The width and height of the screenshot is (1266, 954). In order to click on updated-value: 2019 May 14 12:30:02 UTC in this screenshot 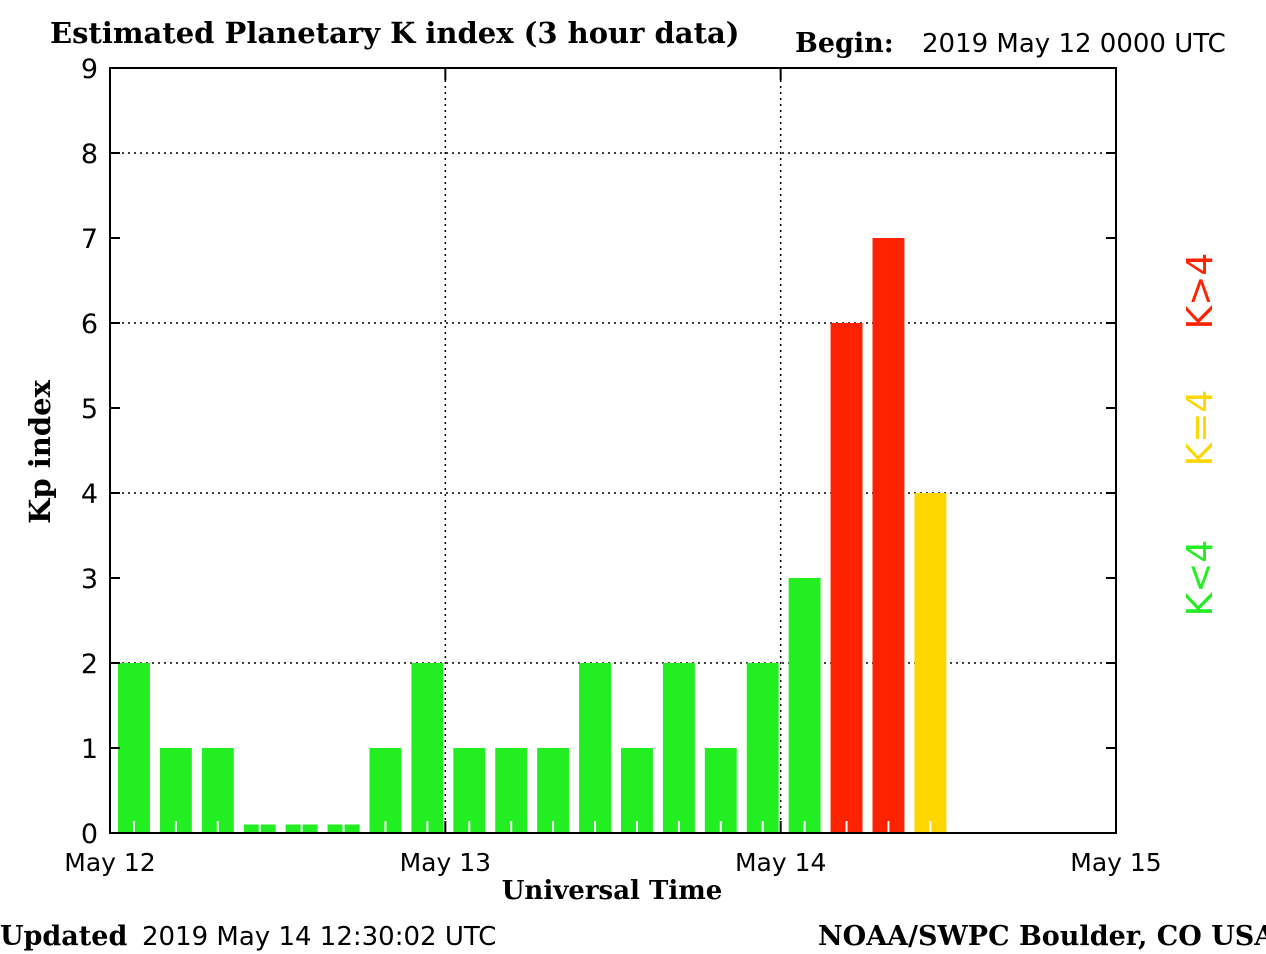, I will do `click(319, 937)`.